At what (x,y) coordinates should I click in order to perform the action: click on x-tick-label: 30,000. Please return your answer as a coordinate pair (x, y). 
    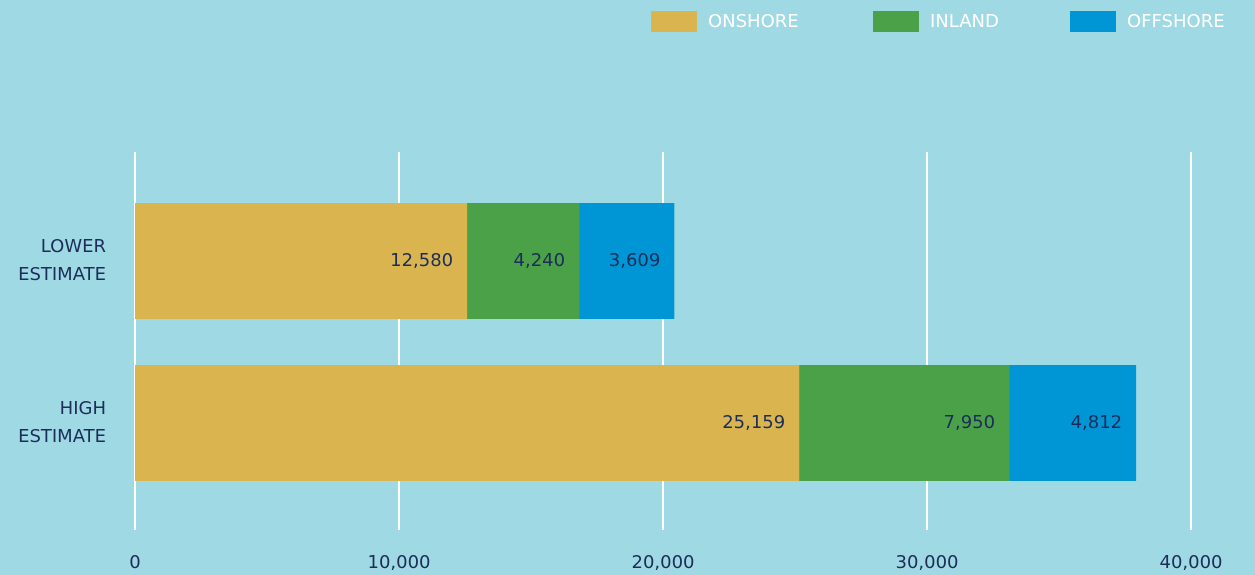
    Looking at the image, I should click on (927, 562).